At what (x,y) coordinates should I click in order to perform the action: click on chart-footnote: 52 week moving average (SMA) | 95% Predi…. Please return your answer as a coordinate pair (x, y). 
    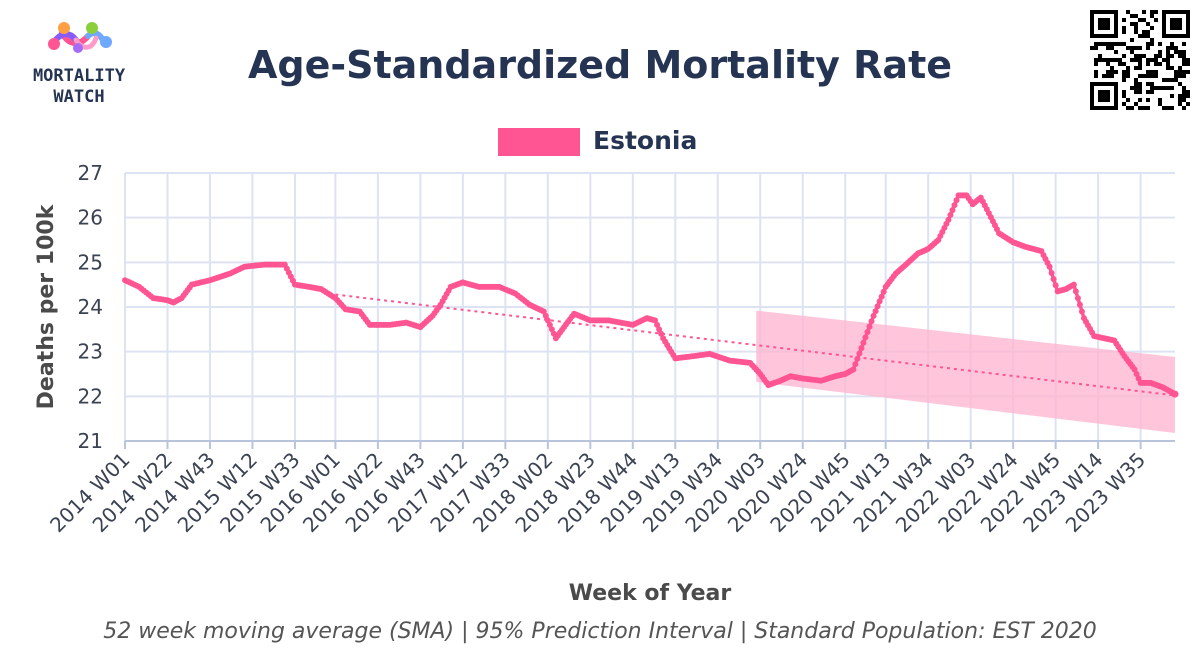
    Looking at the image, I should click on (600, 631).